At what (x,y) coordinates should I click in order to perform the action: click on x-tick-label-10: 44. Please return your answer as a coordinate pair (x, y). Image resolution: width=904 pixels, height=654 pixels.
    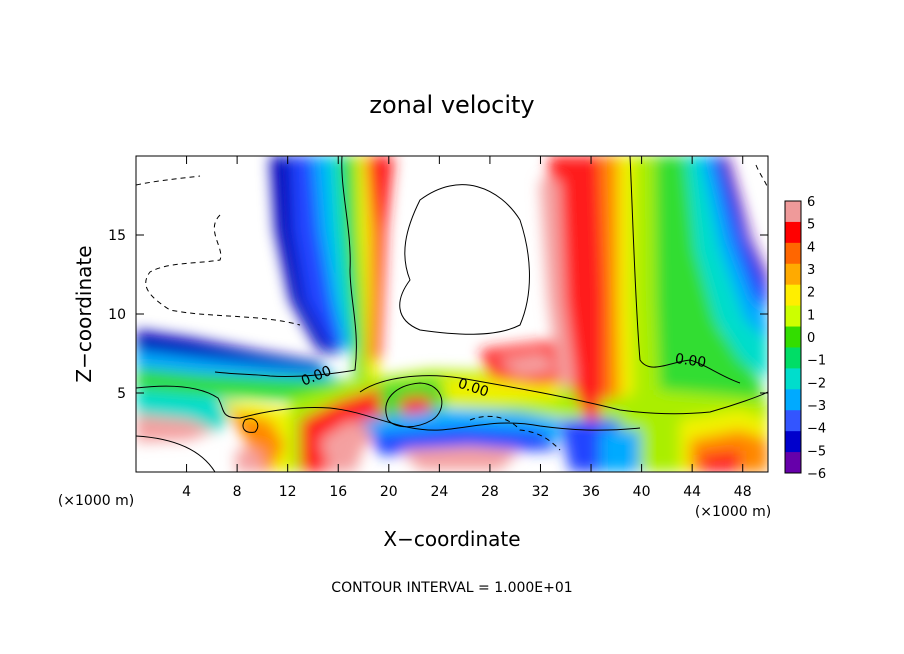
    Looking at the image, I should click on (692, 492).